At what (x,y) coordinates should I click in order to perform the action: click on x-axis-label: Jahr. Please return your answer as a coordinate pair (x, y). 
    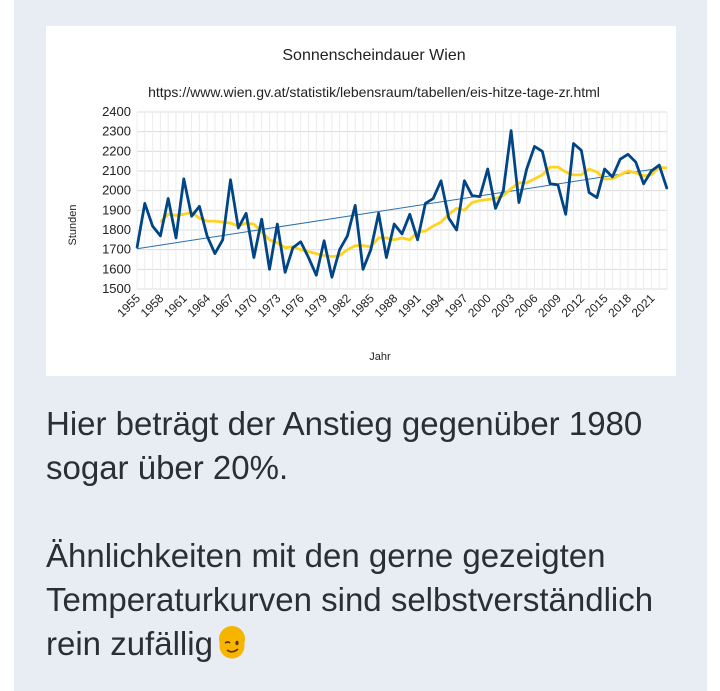
    Looking at the image, I should click on (380, 357).